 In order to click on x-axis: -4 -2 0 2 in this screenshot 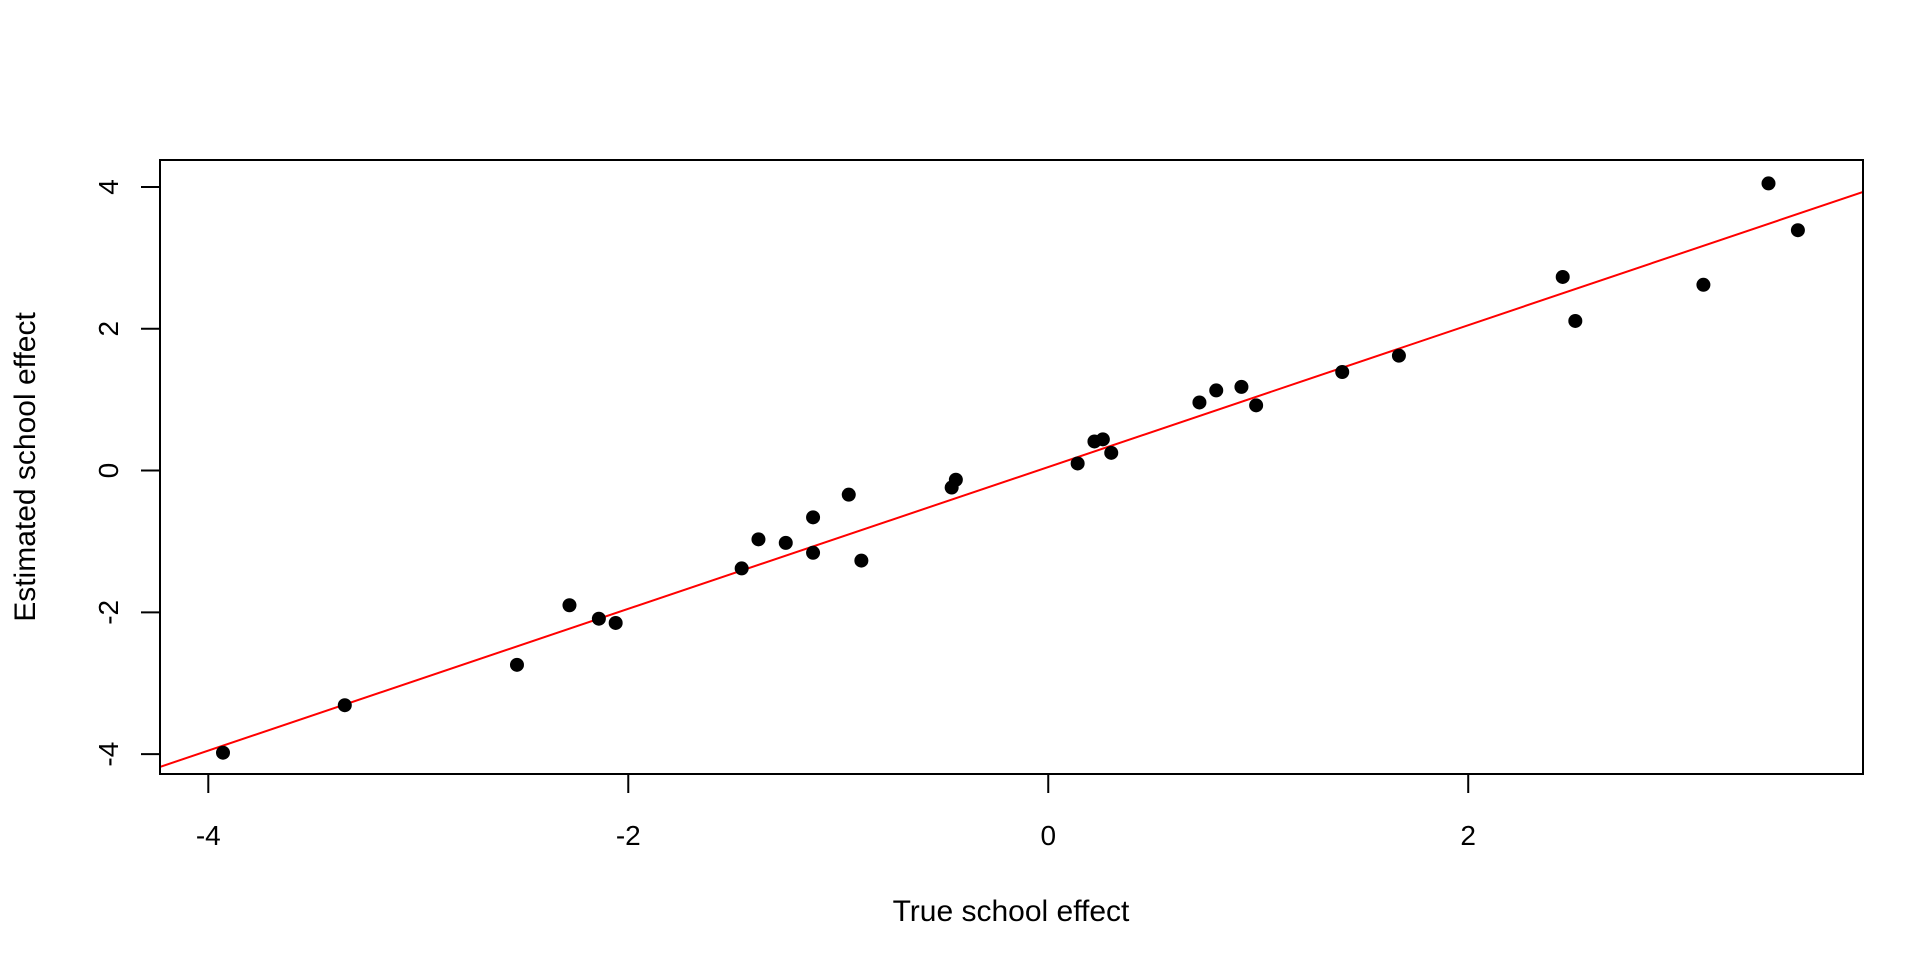, I will do `click(836, 812)`.